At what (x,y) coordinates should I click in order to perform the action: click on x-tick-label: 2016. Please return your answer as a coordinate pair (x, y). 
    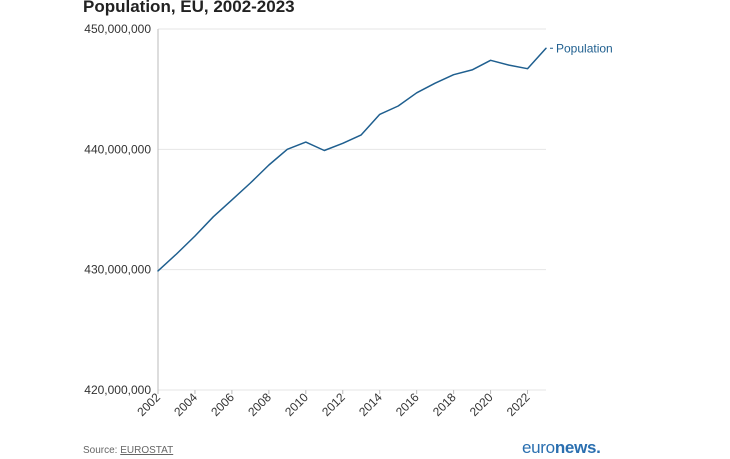
    Looking at the image, I should click on (407, 404).